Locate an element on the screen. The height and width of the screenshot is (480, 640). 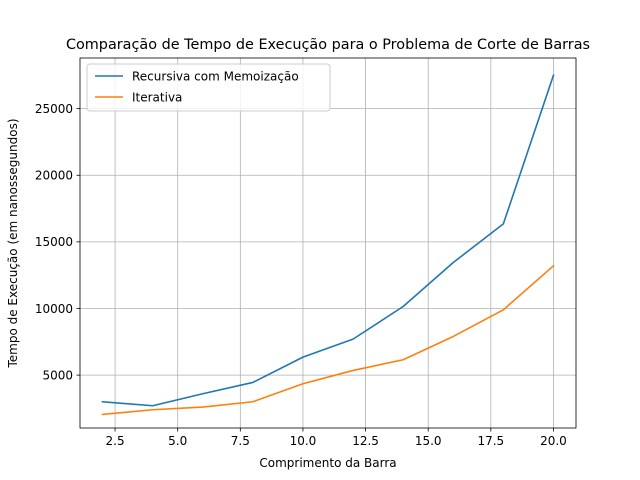
y-tick-label: 15000 is located at coordinates (54, 242).